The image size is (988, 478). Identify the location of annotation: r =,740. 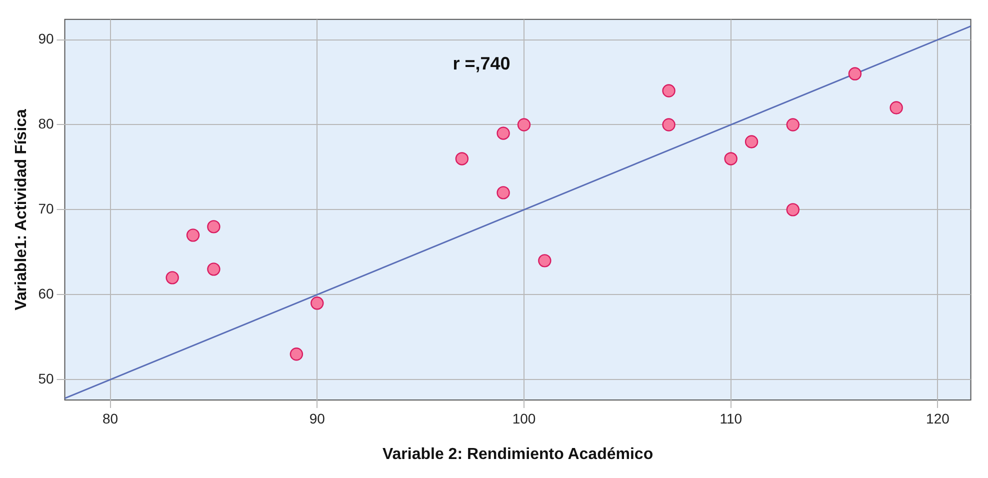
(481, 63).